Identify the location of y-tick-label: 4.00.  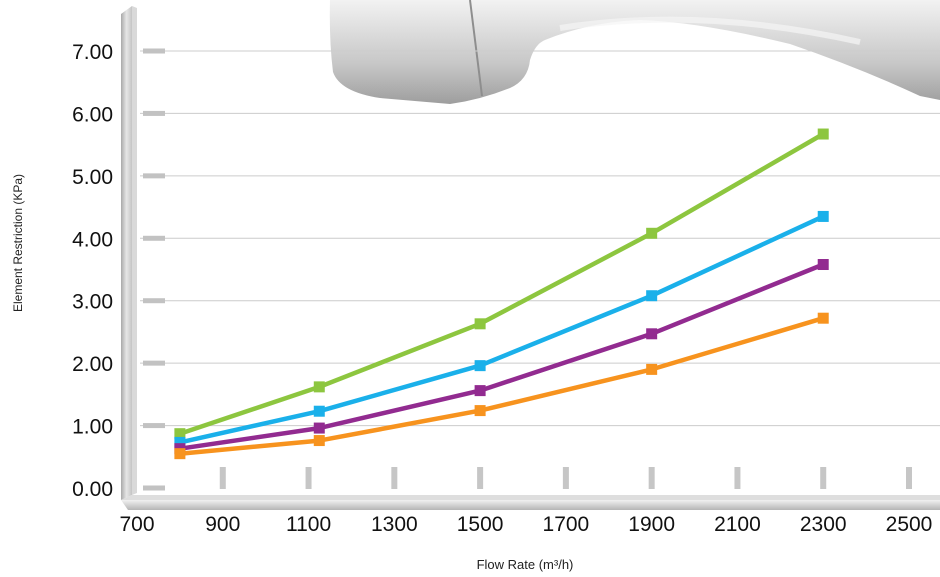
(92, 239).